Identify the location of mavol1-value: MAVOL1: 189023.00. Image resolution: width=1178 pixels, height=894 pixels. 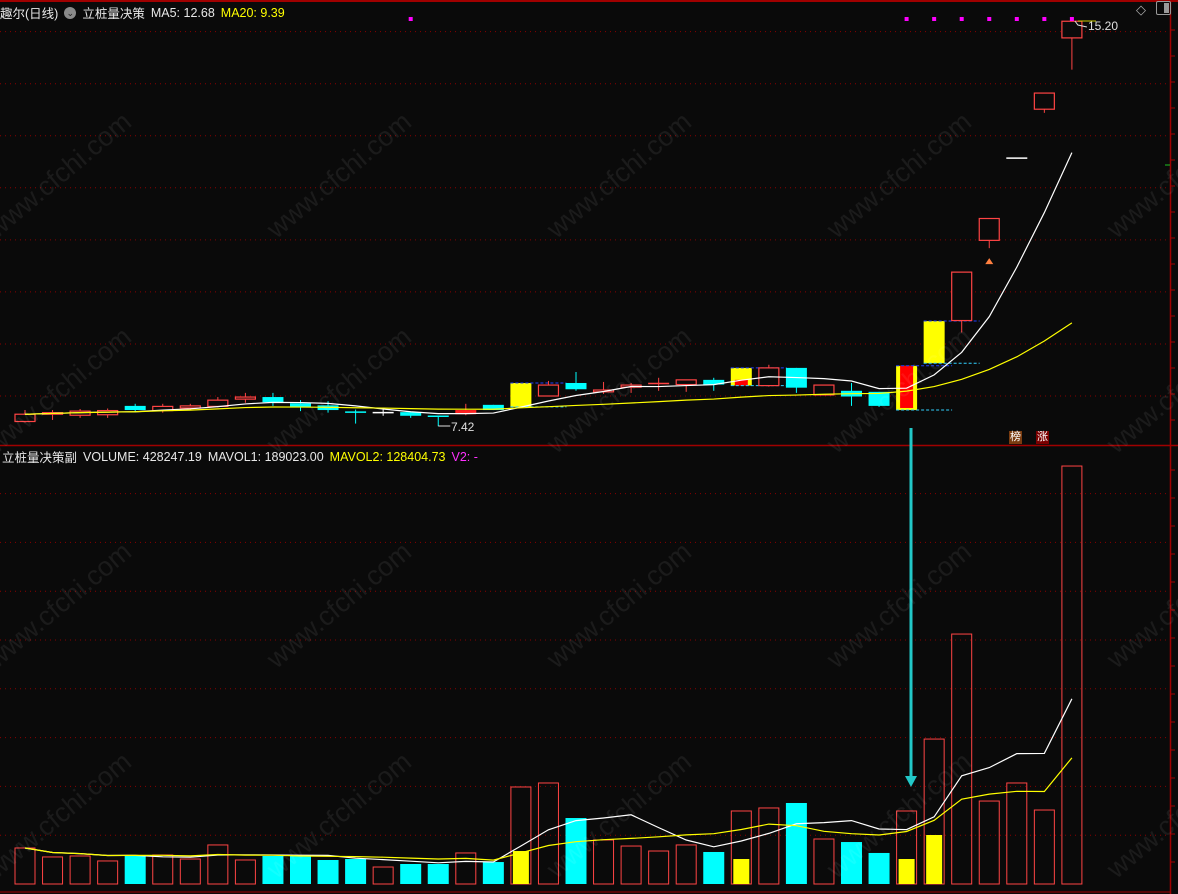
(265, 456).